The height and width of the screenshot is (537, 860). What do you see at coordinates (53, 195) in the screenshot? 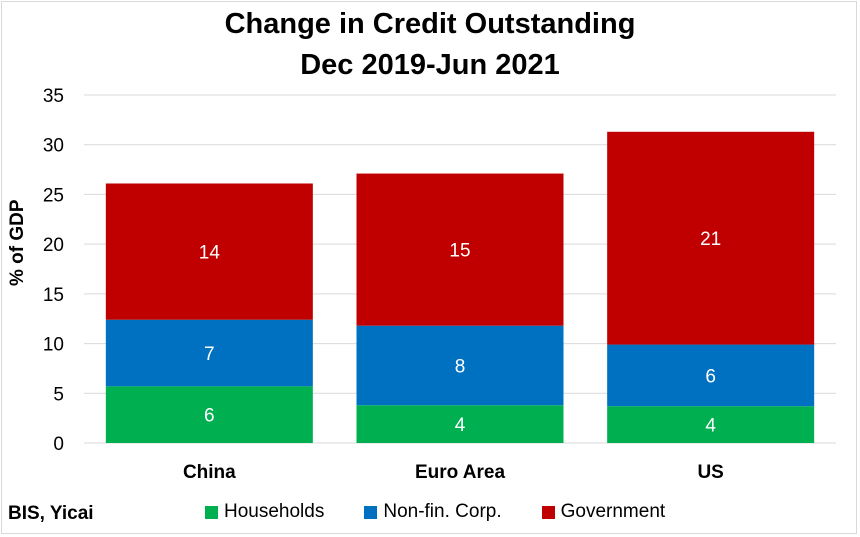
I see `y-tick-label: 25` at bounding box center [53, 195].